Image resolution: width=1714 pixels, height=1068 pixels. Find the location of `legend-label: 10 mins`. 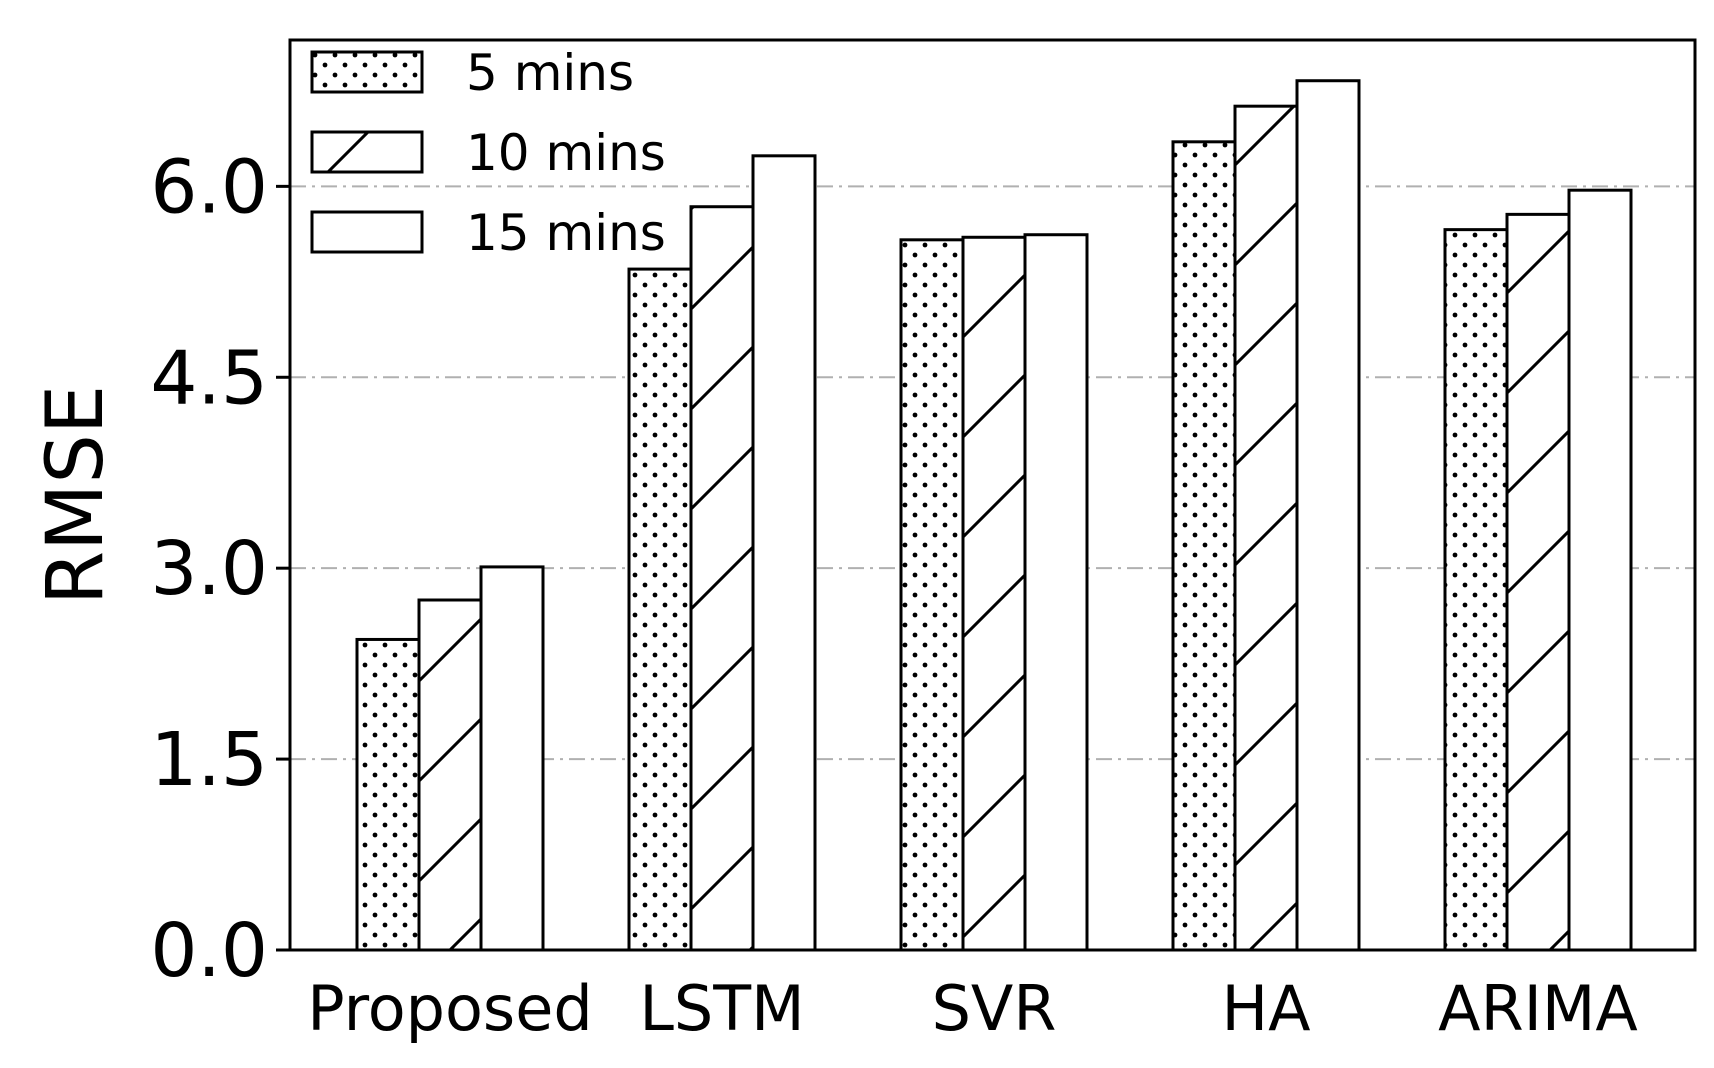

legend-label: 10 mins is located at coordinates (566, 153).